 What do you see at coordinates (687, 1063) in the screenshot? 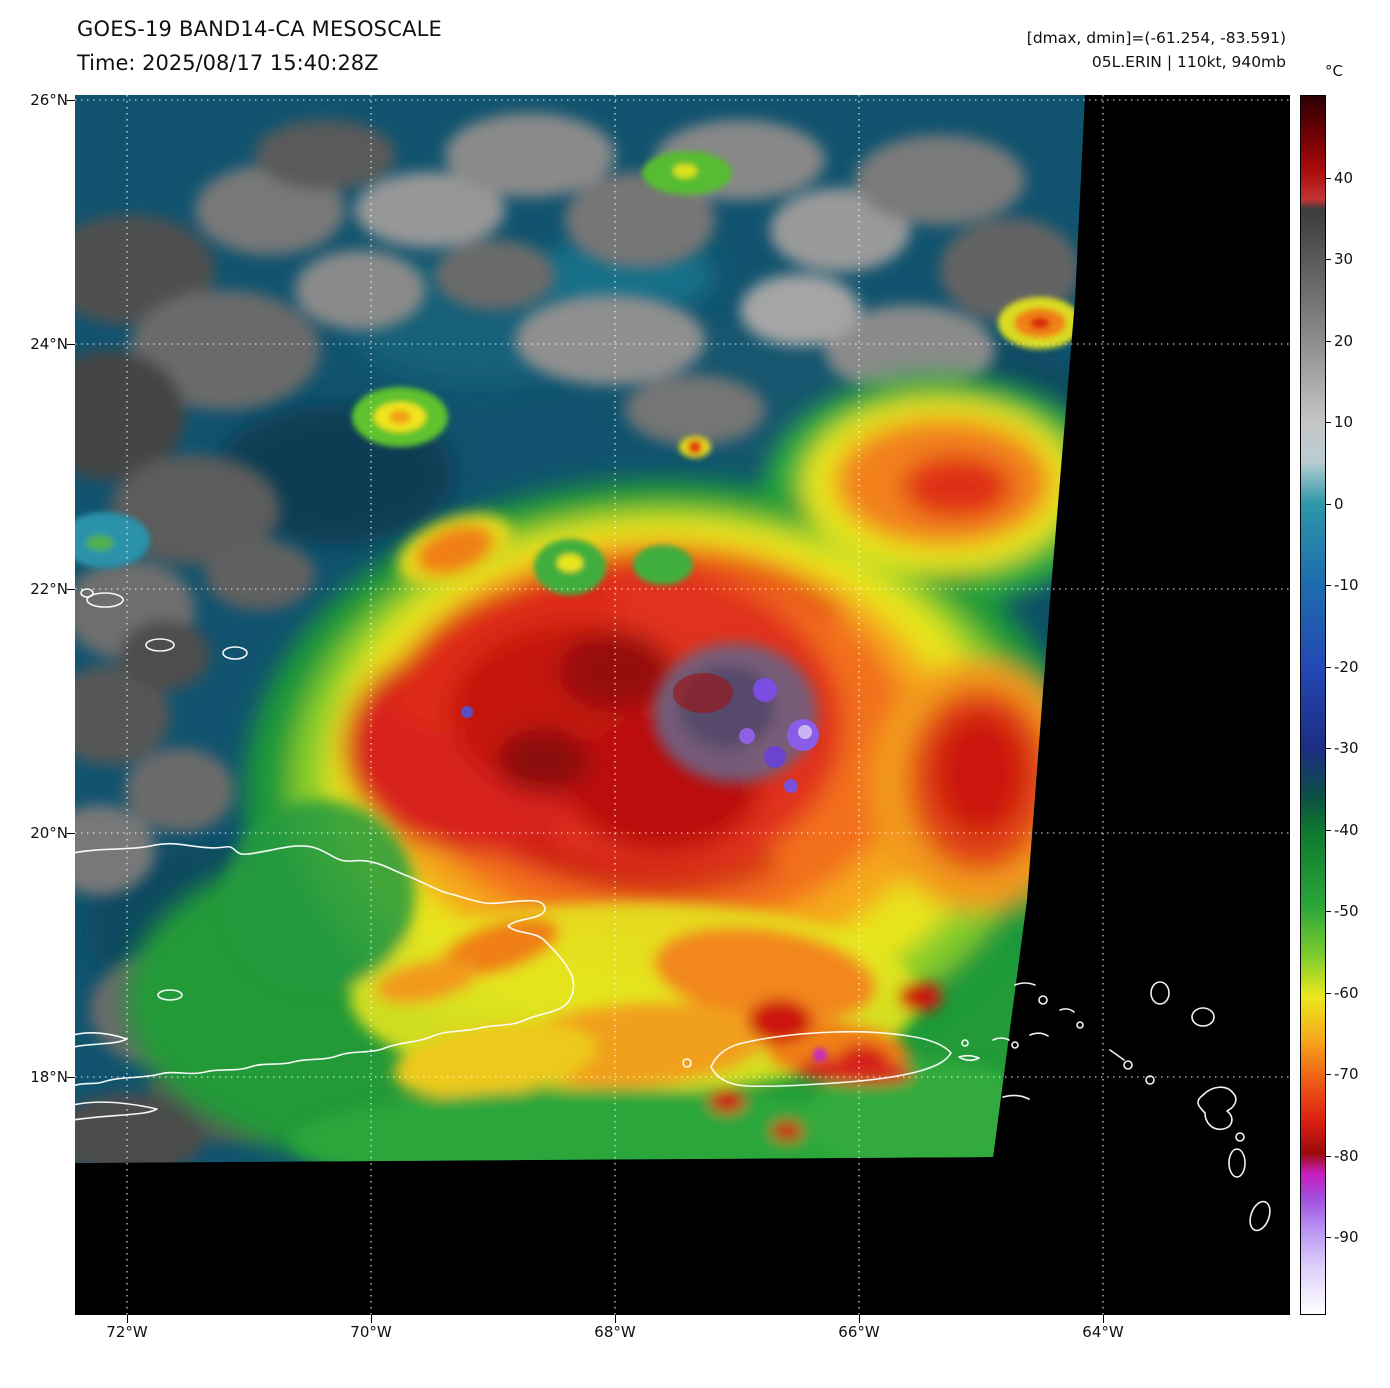
I see `coastline-mona` at bounding box center [687, 1063].